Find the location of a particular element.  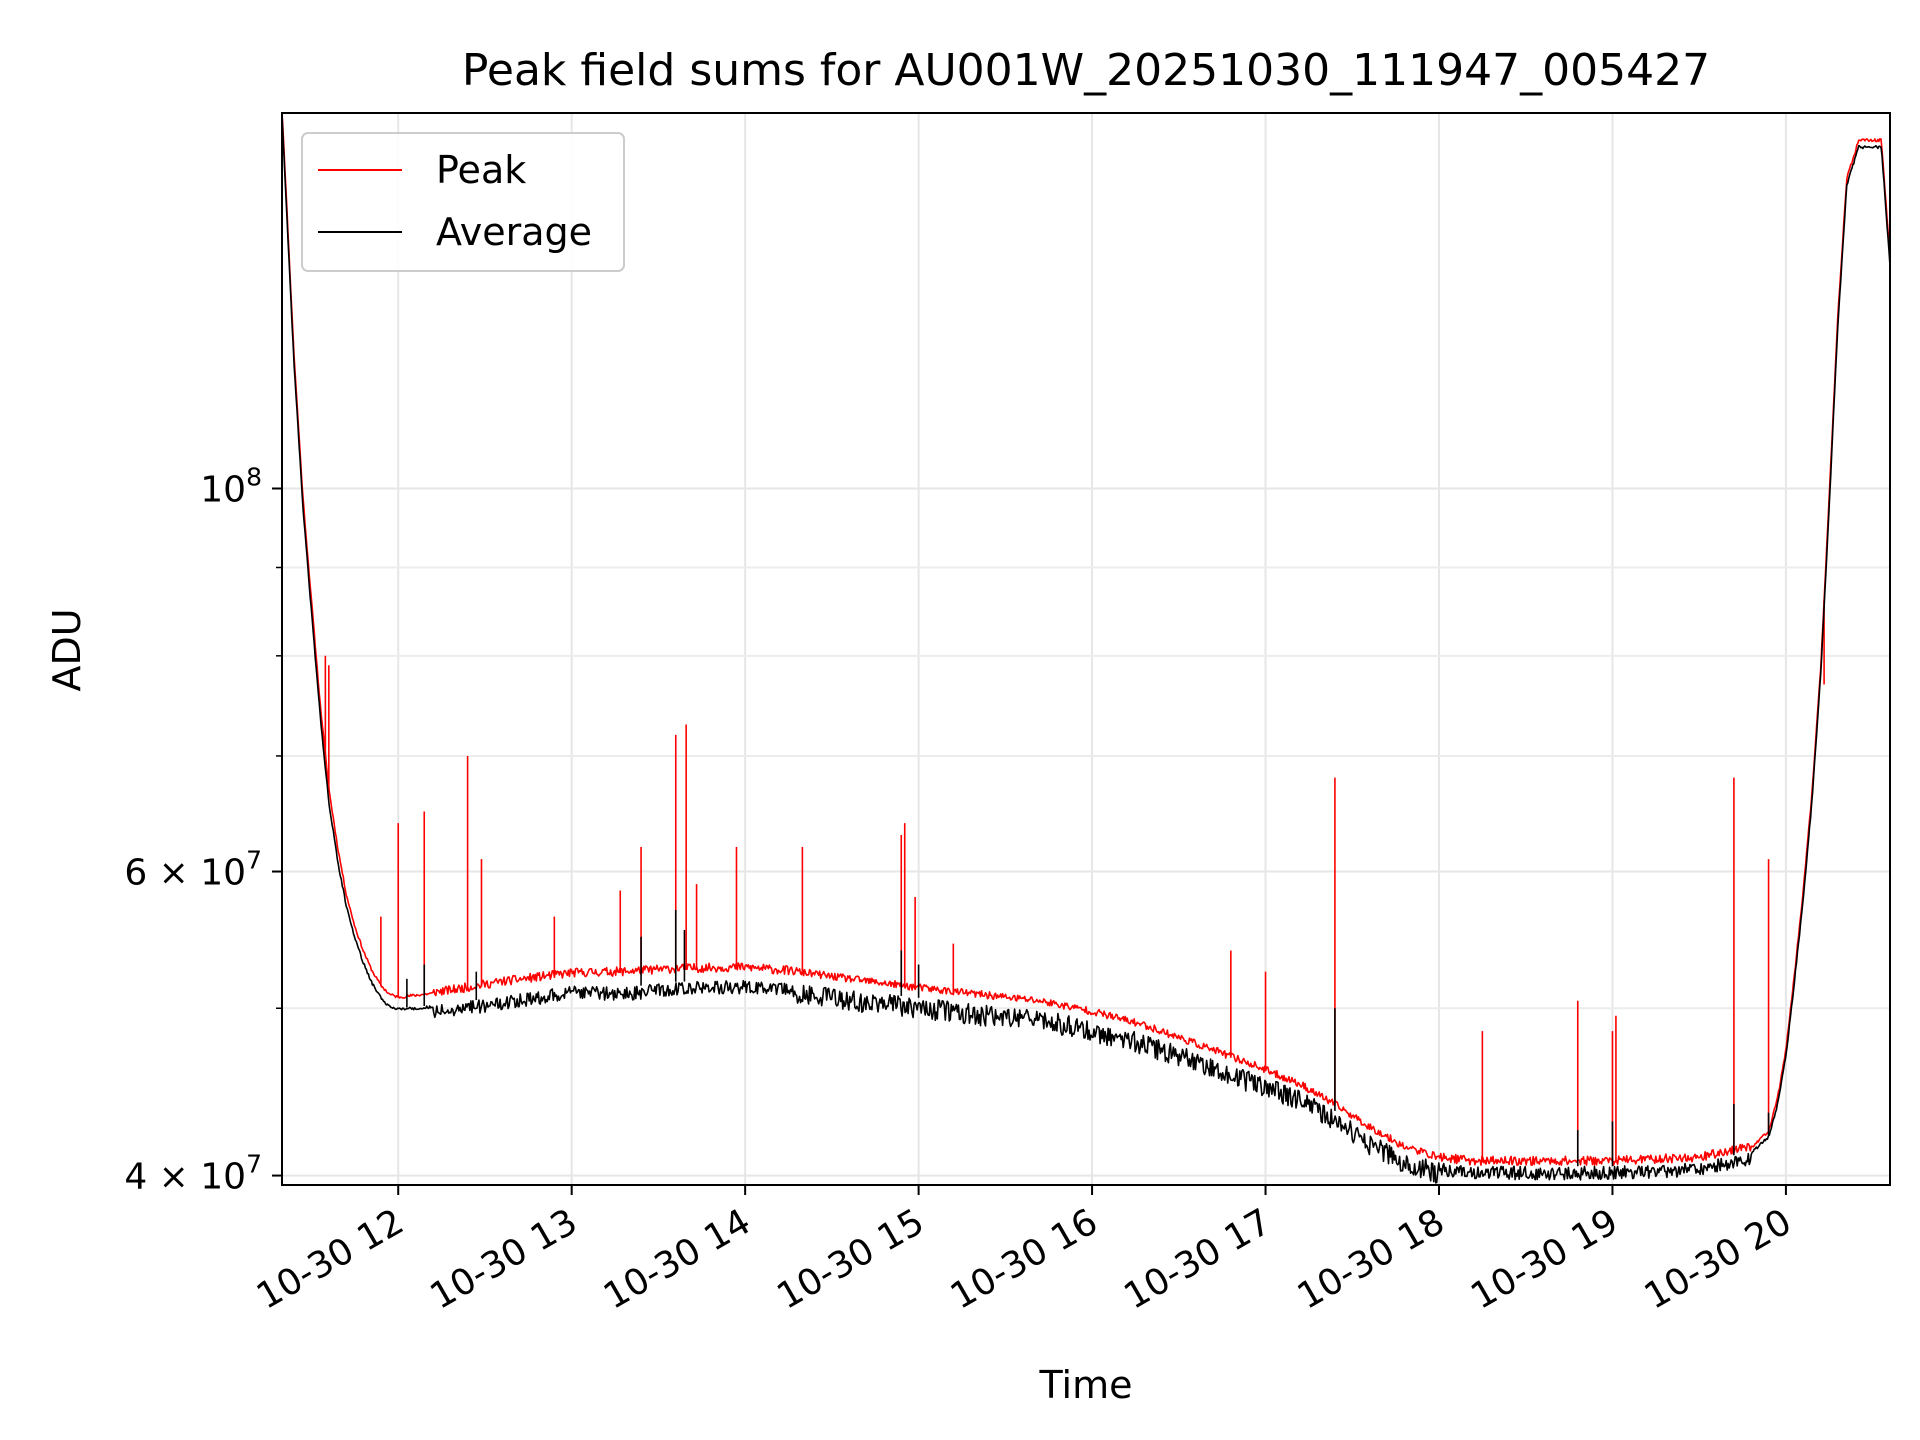

y-tick-label: 6 × 10⁷ is located at coordinates (193, 870).